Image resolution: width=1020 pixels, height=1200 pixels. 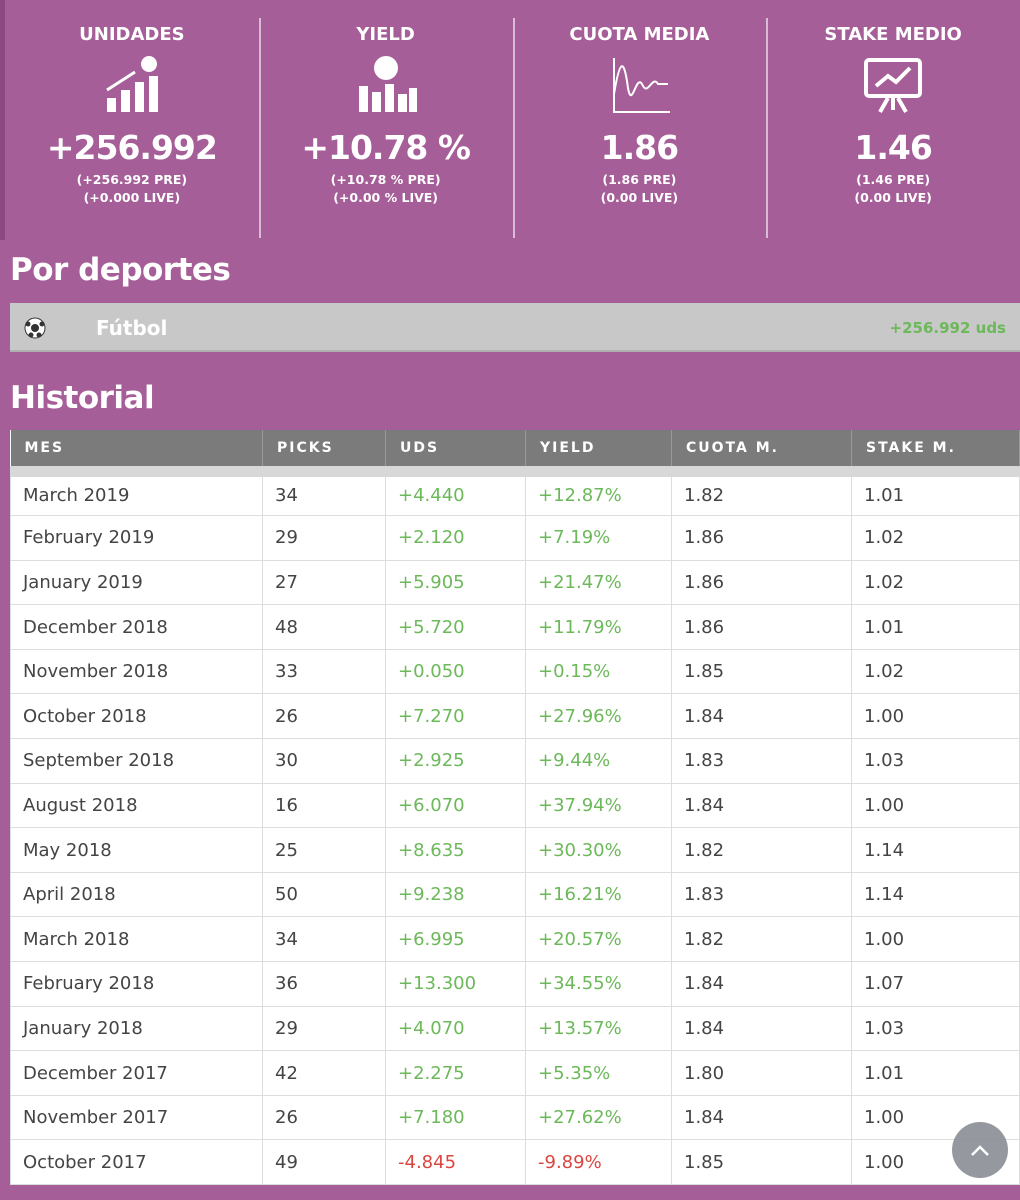 I want to click on table-row: February 2018 36 +13.300 +34.55% 1.84 1.07, so click(x=515, y=984).